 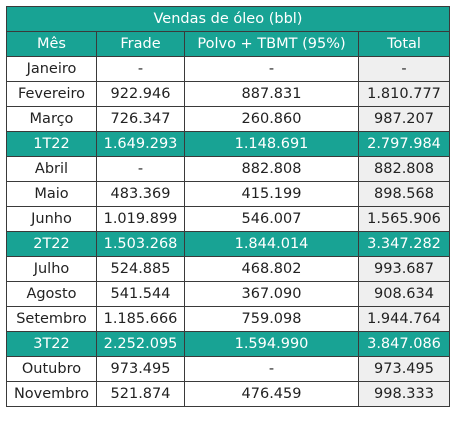 I want to click on frade-cell: 1.019.899, so click(x=140, y=219).